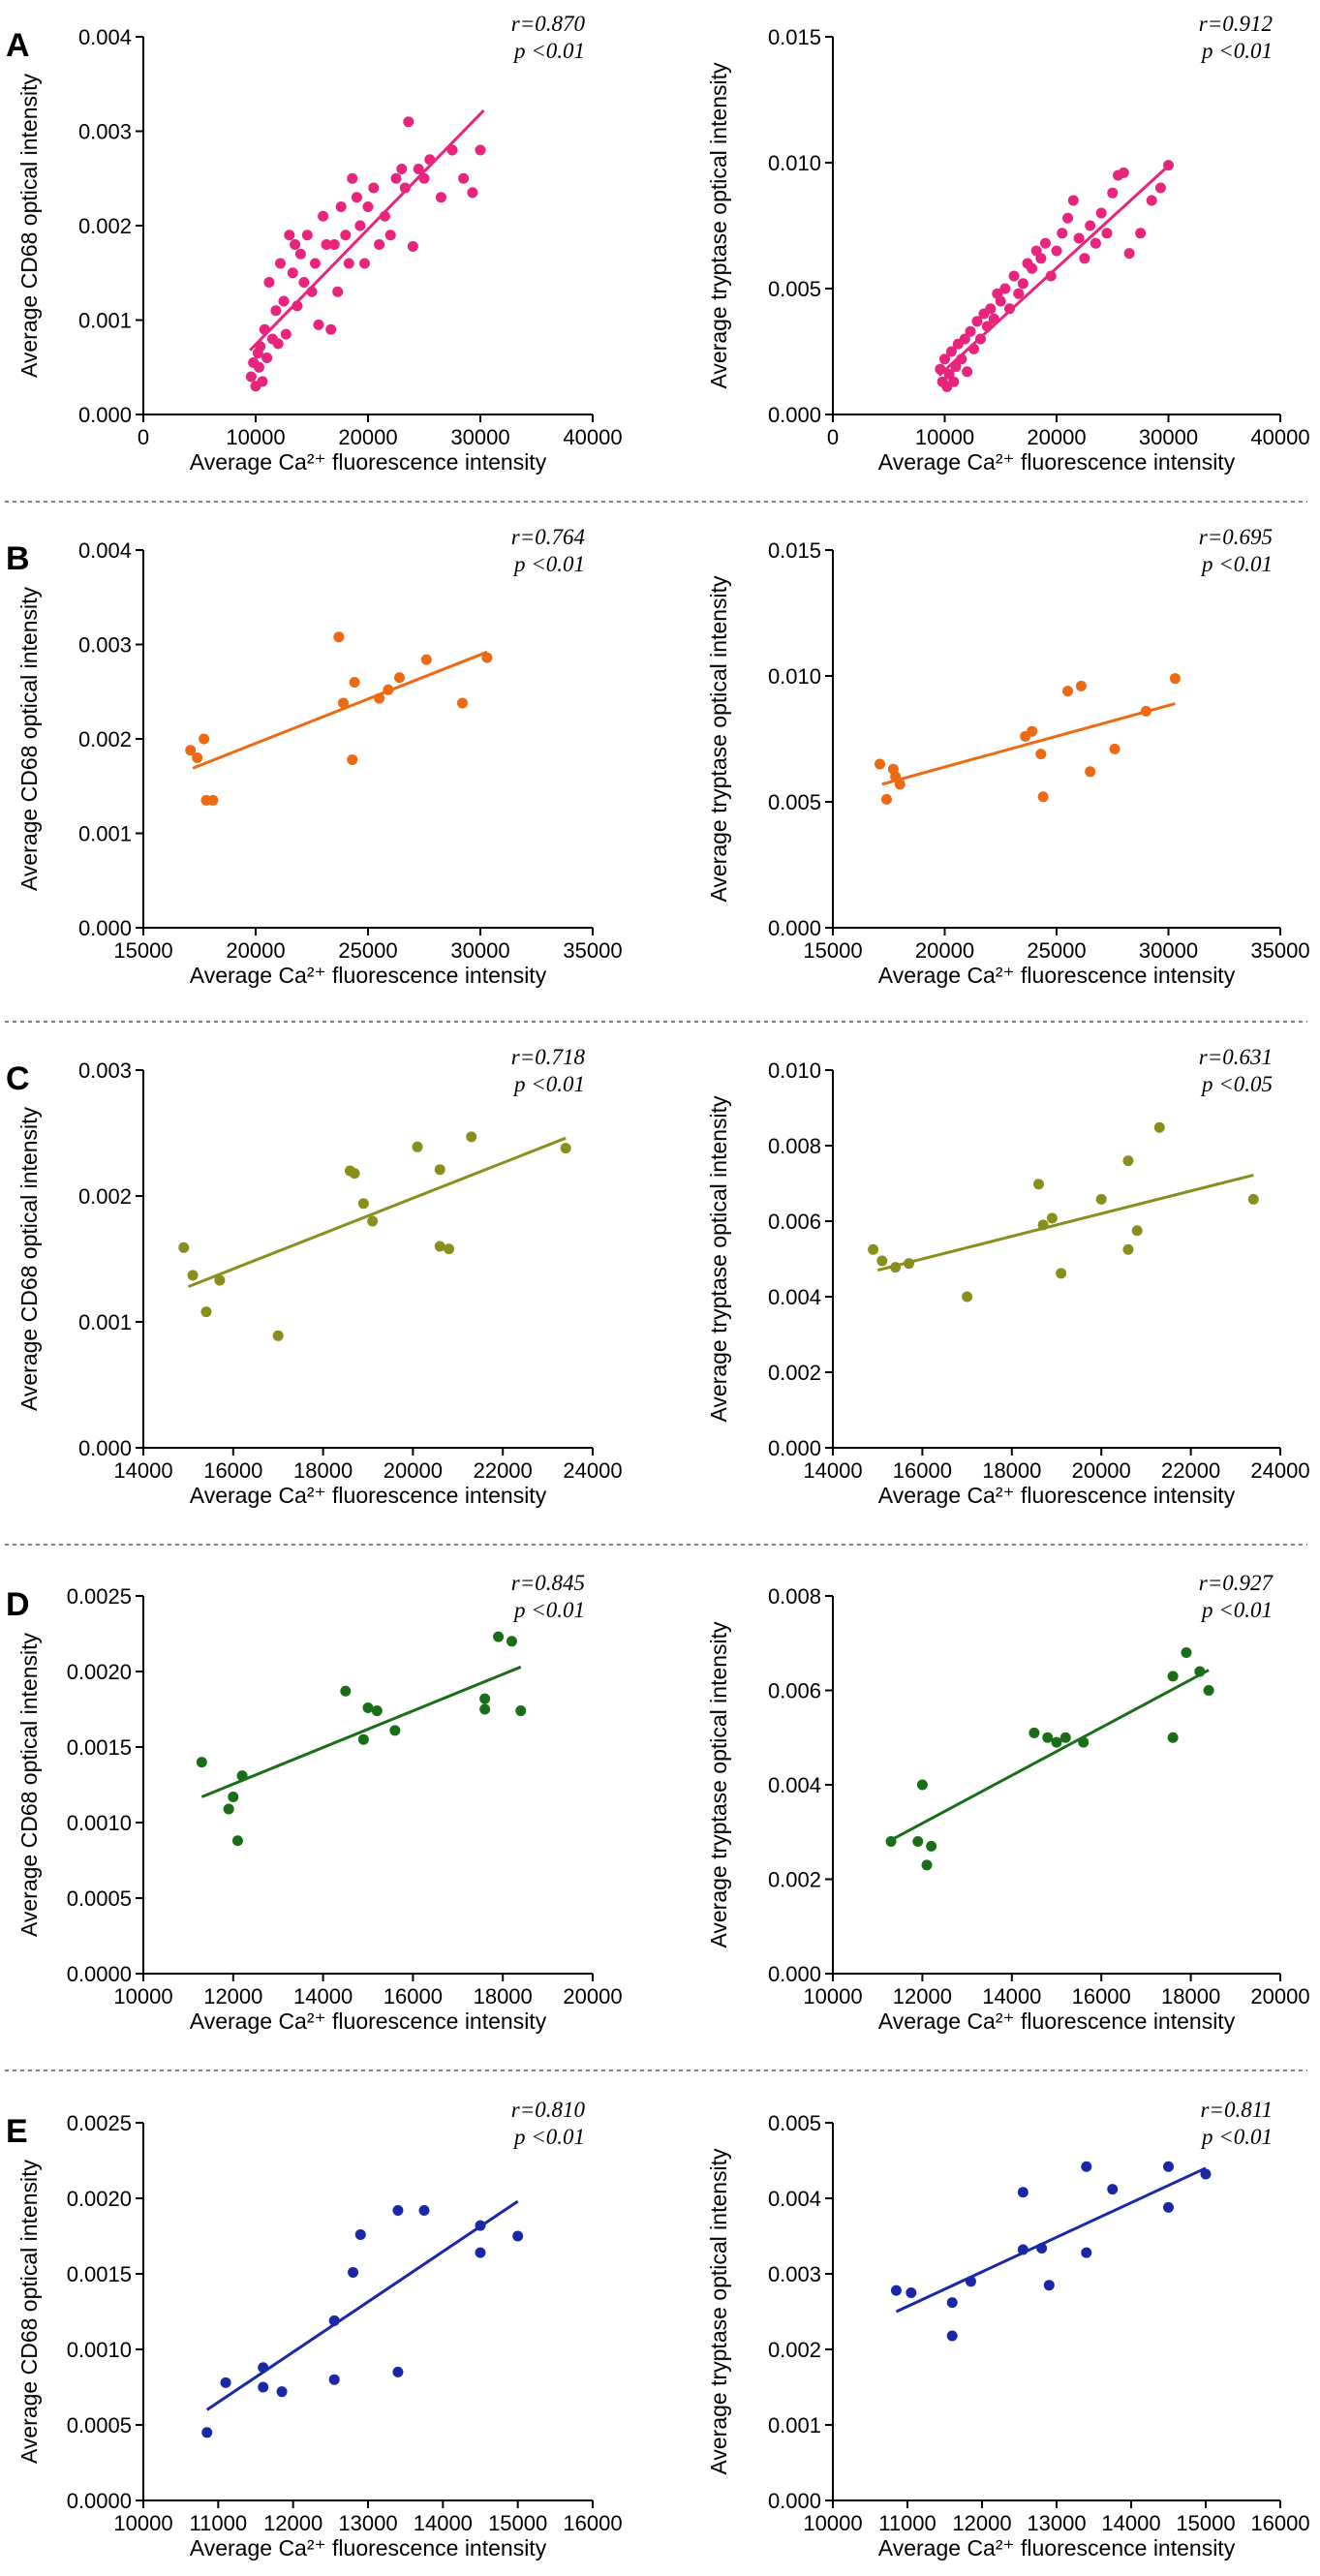 This screenshot has height=2576, width=1320. I want to click on stat-r-value: r=0.870, so click(548, 24).